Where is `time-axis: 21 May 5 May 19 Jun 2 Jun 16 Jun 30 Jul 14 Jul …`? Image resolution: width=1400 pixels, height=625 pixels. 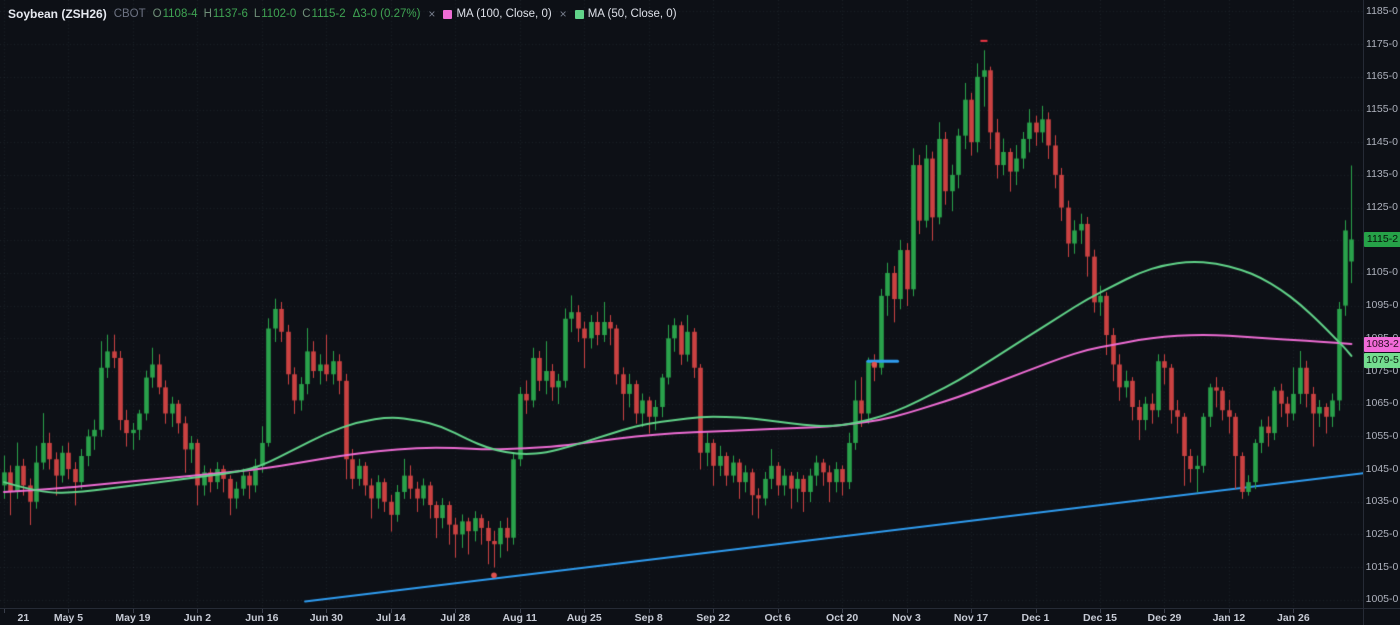 time-axis: 21 May 5 May 19 Jun 2 Jun 16 Jun 30 Jul 14 Jul … is located at coordinates (681, 616).